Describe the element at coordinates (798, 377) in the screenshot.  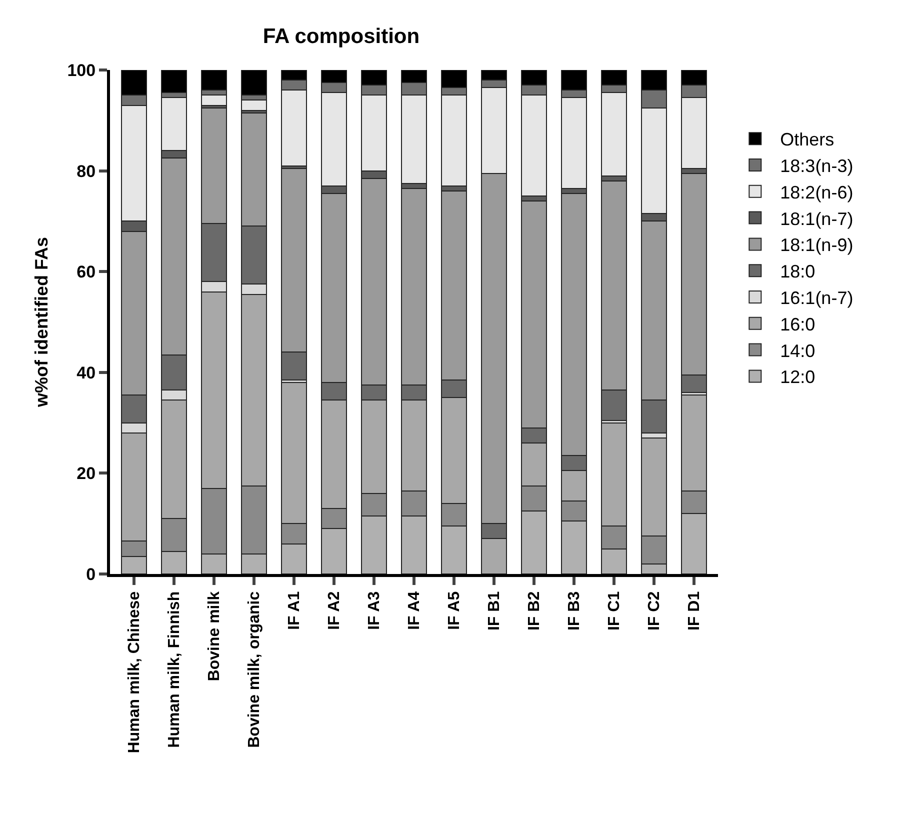
I see `legend-label: 12:0` at that location.